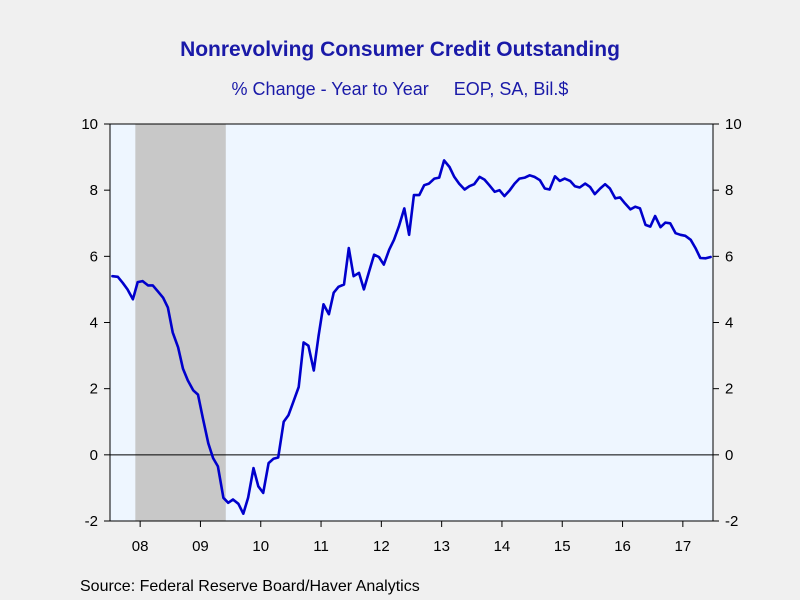  I want to click on y-tick-label-right: 2, so click(729, 389).